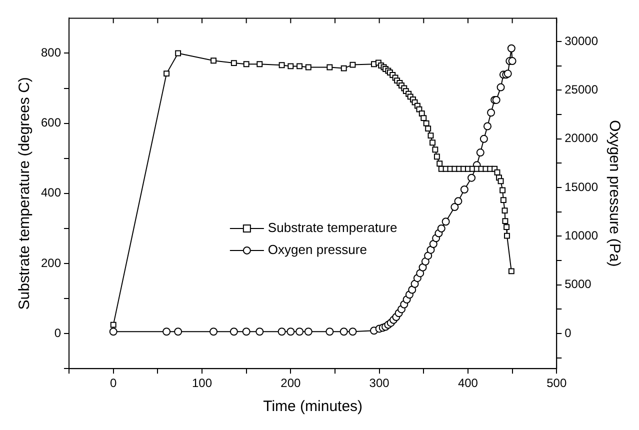 The width and height of the screenshot is (639, 430). I want to click on x-axis-title: Time (minutes), so click(313, 407).